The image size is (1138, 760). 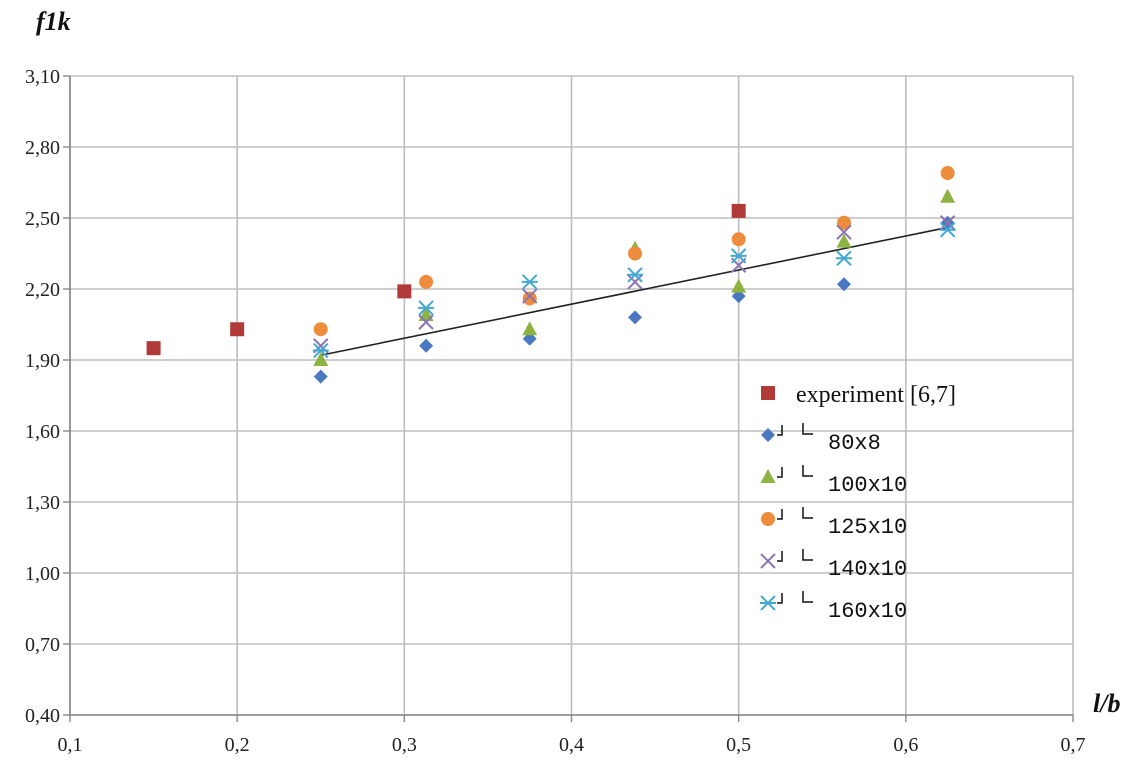 I want to click on x-tick-label: 0,6, so click(x=905, y=745).